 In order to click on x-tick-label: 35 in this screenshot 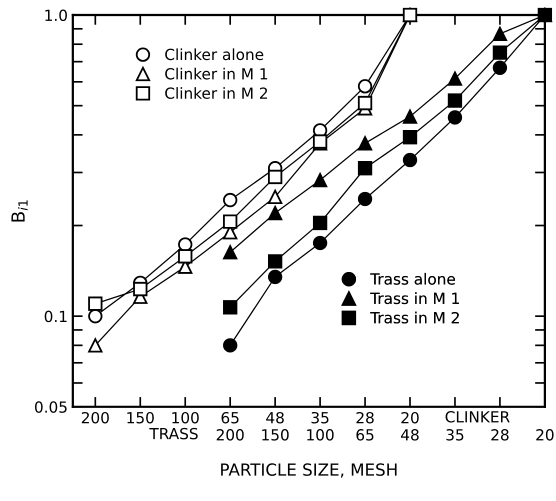, I will do `click(455, 435)`.